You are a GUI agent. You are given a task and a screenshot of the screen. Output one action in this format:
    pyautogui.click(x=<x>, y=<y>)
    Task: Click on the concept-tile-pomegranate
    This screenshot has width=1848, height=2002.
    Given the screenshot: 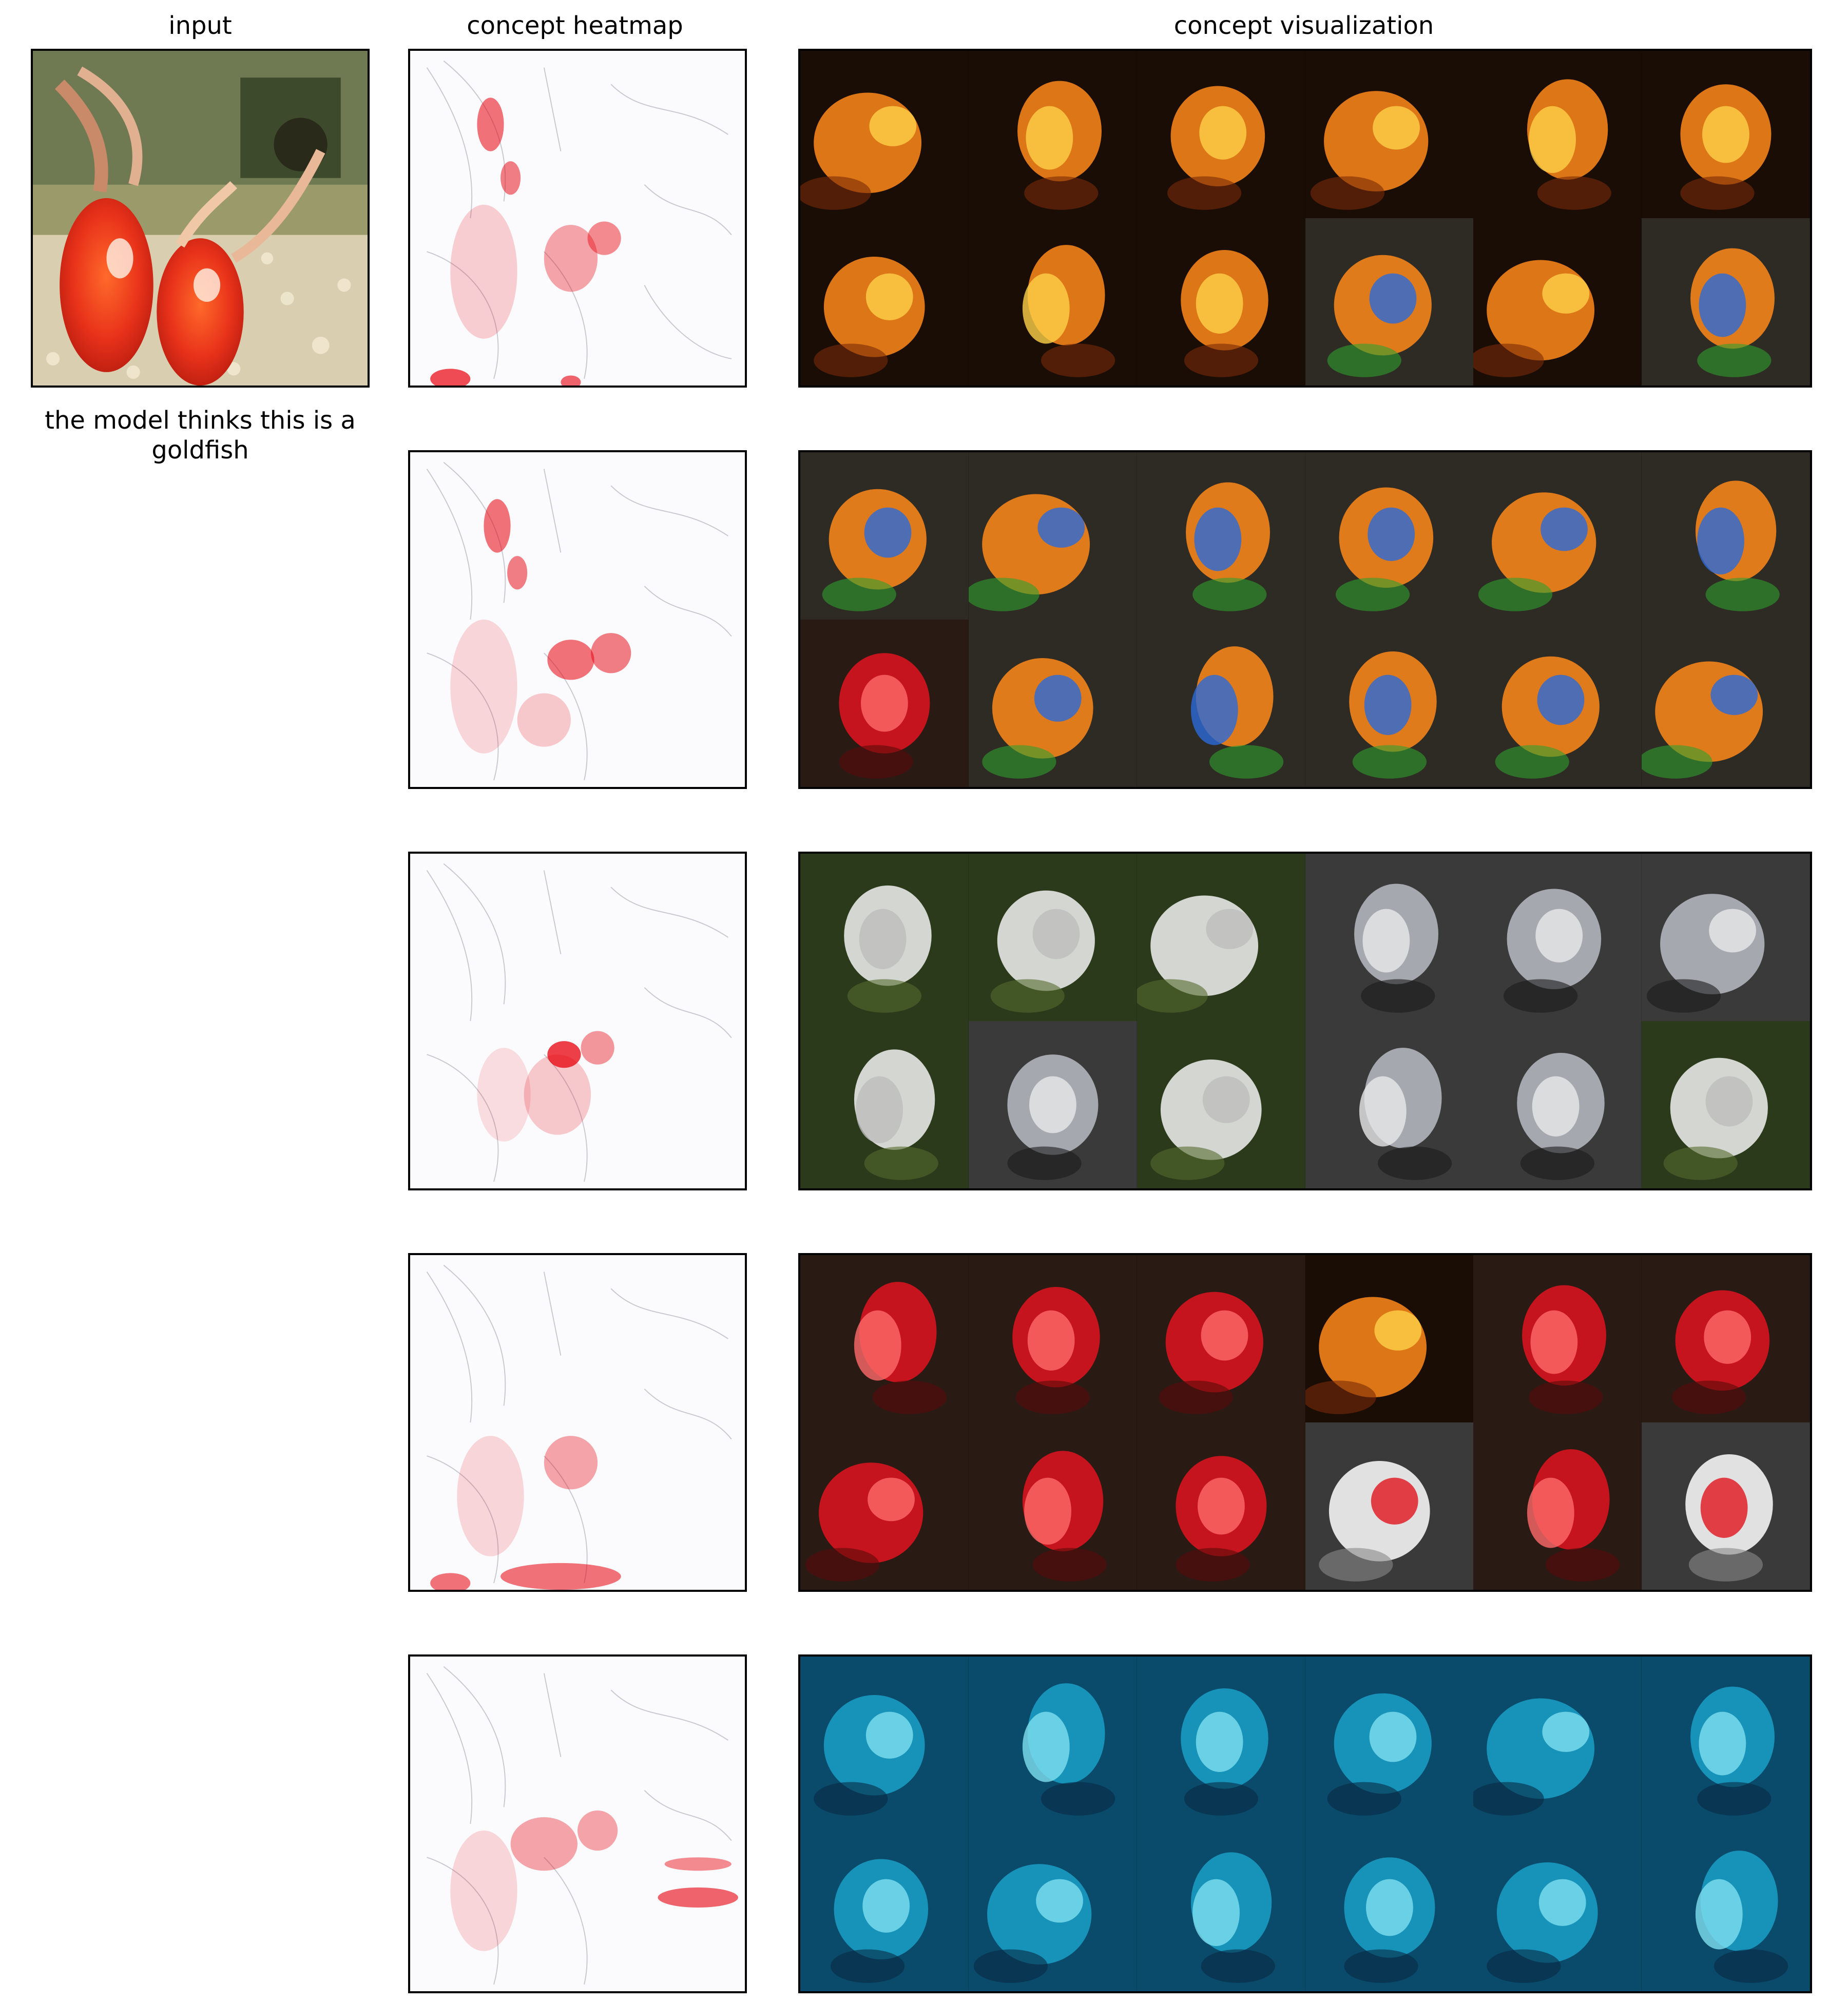 What is the action you would take?
    pyautogui.click(x=1221, y=1506)
    